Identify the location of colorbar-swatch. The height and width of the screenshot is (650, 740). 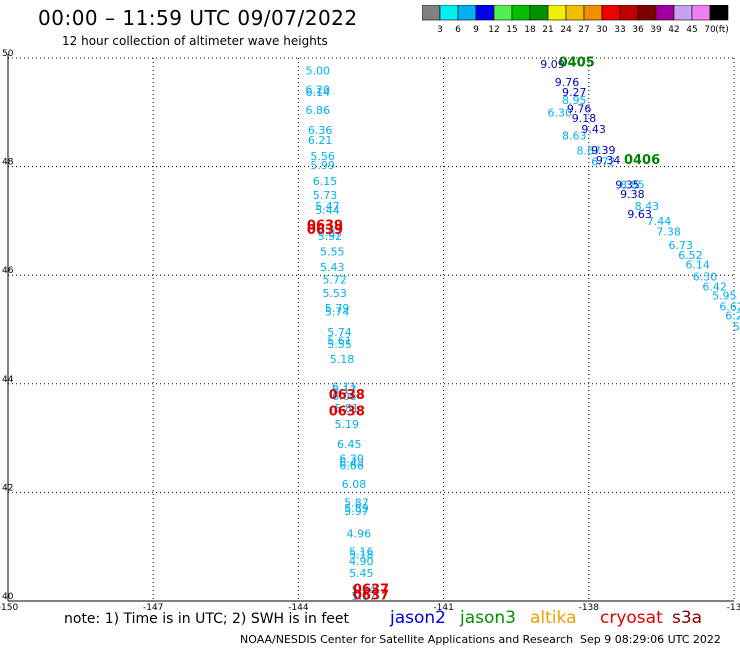
(719, 13).